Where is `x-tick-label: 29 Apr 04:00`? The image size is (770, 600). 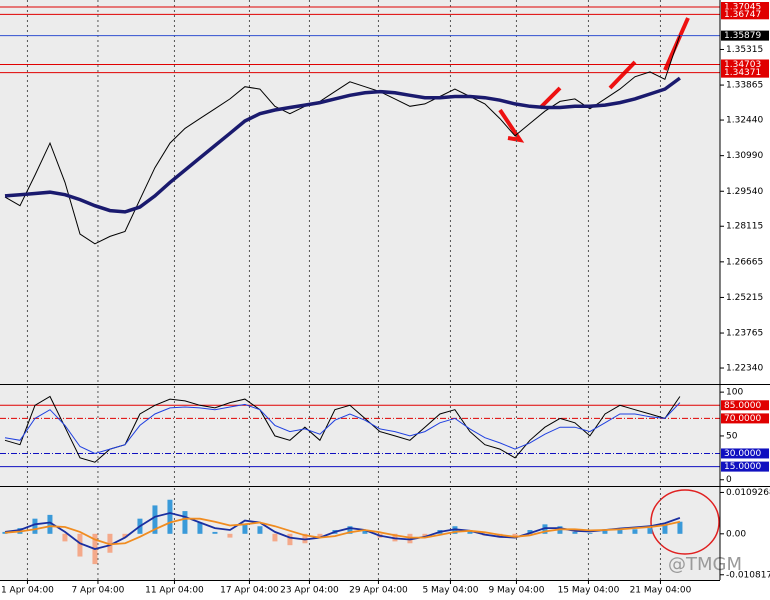
x-tick-label: 29 Apr 04:00 is located at coordinates (378, 591).